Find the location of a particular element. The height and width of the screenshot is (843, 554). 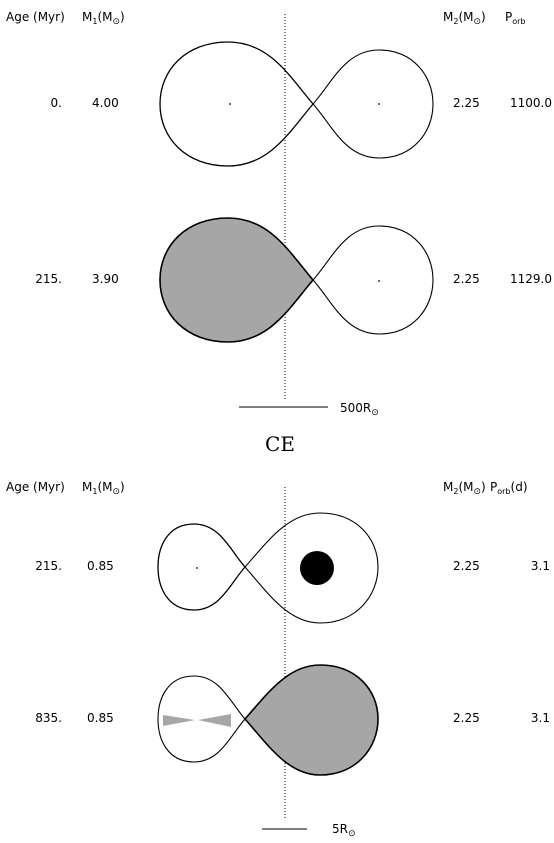

age-value: 0. is located at coordinates (56, 103).